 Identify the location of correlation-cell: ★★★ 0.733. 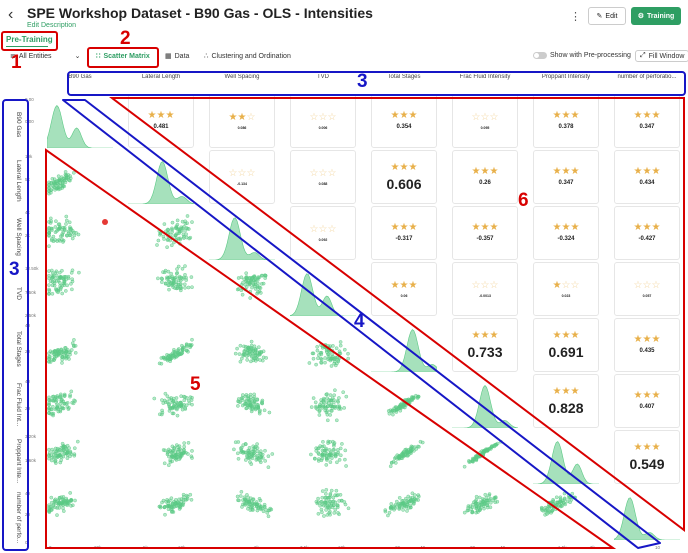
(485, 345).